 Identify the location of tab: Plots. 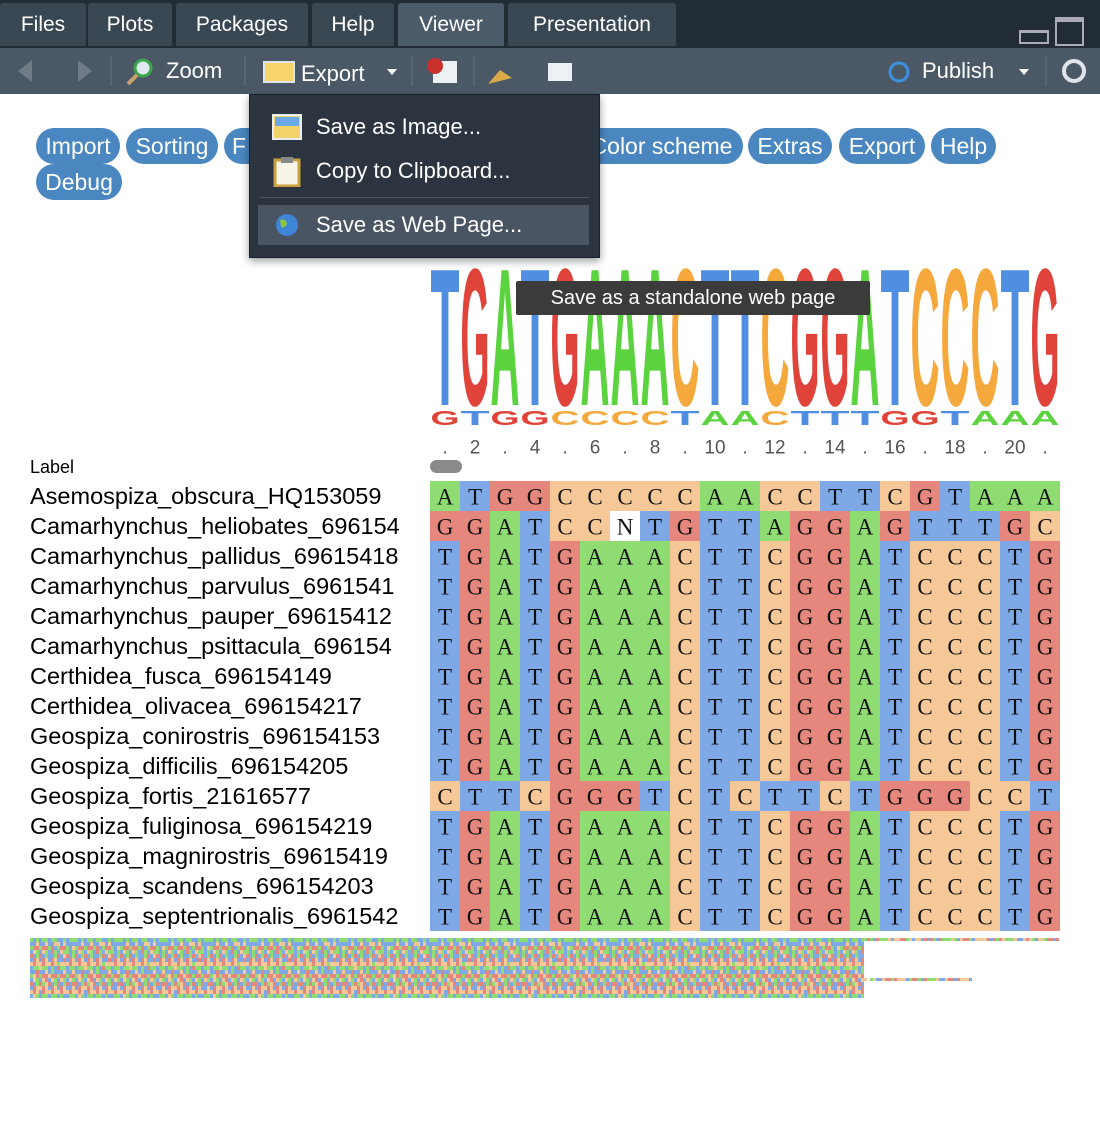
(130, 24).